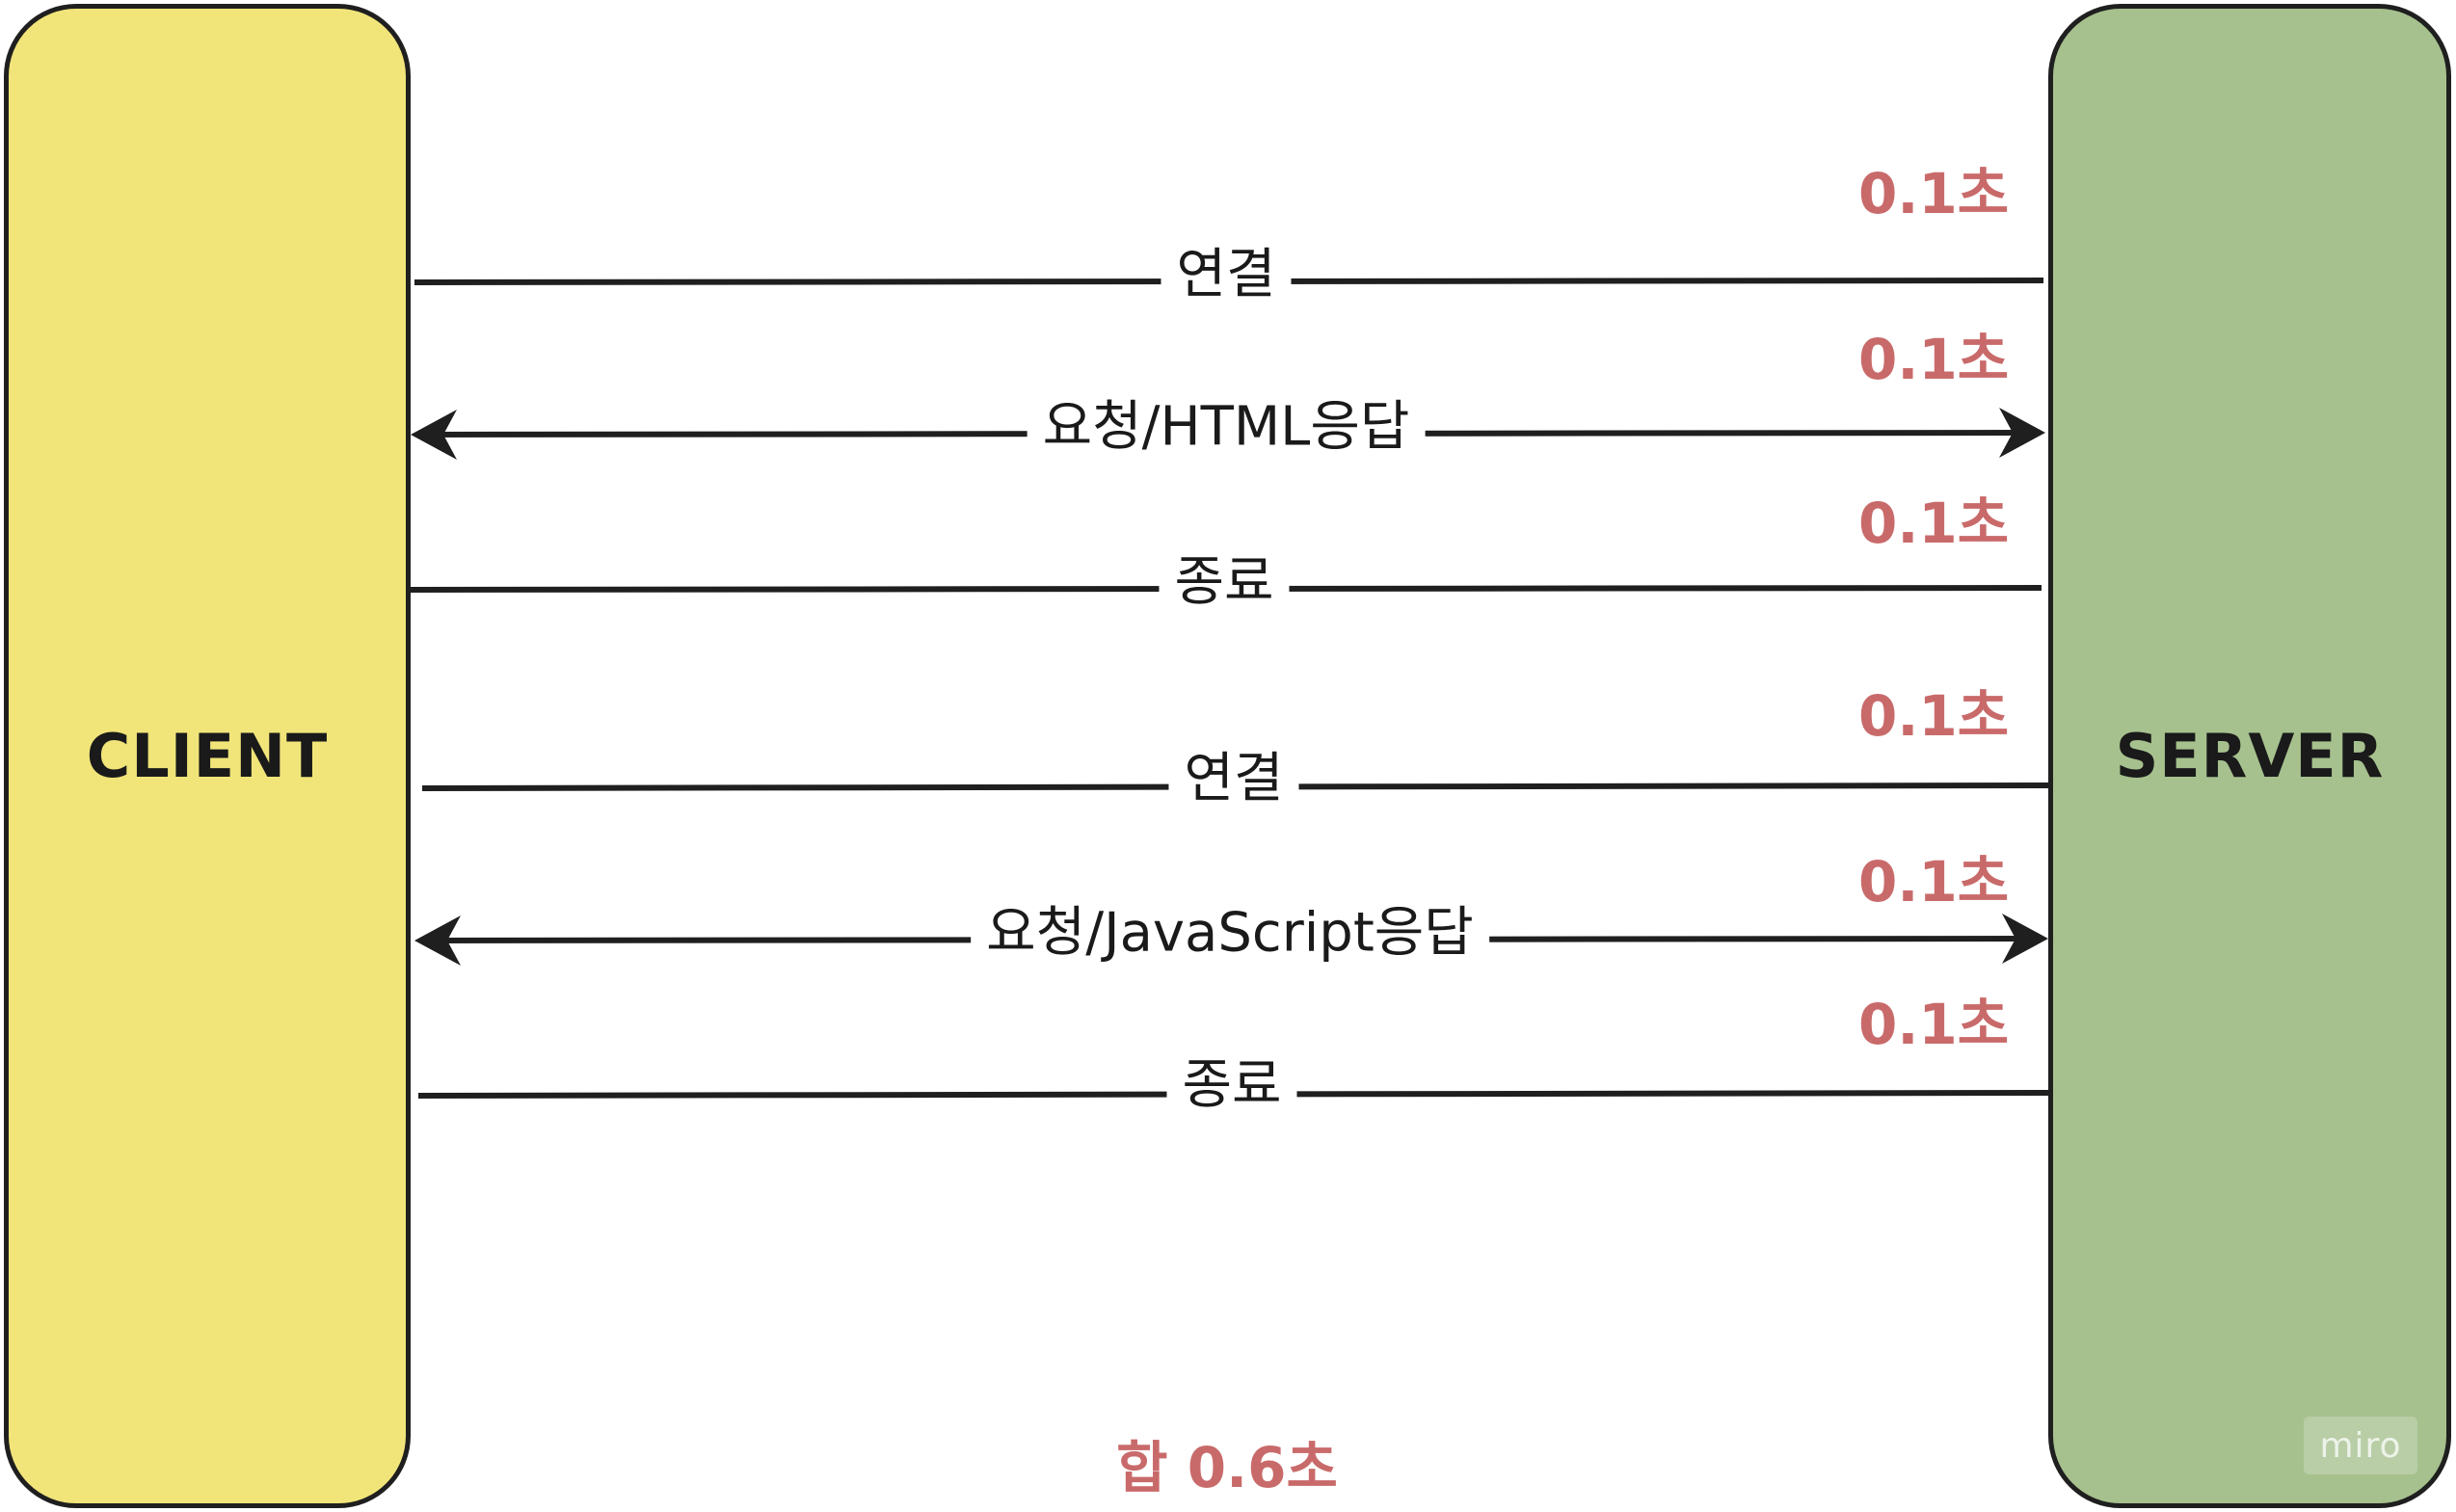 Image resolution: width=2456 pixels, height=1512 pixels. Describe the element at coordinates (1230, 933) in the screenshot. I see `message-label-js-response: 요청/JavaScript응답` at that location.